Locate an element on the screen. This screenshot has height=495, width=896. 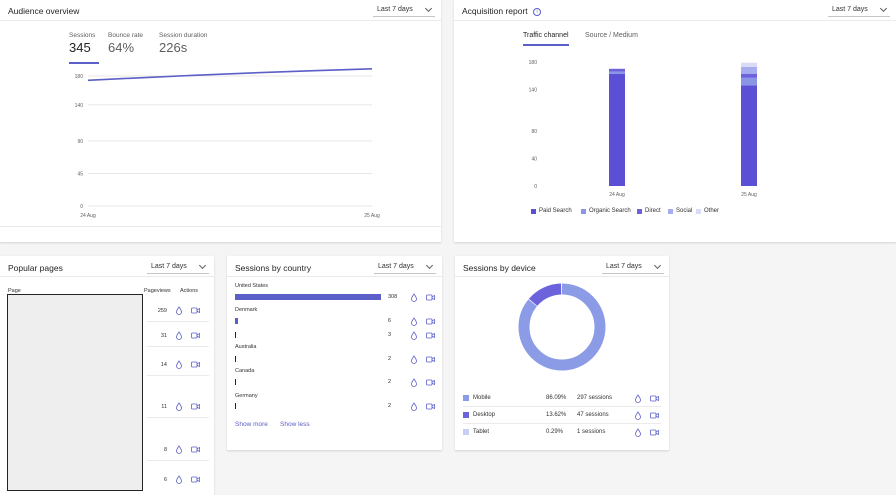
sessions-line-chart: 0 45 90 140 180 24 Aug 25 Aug is located at coordinates (227, 143).